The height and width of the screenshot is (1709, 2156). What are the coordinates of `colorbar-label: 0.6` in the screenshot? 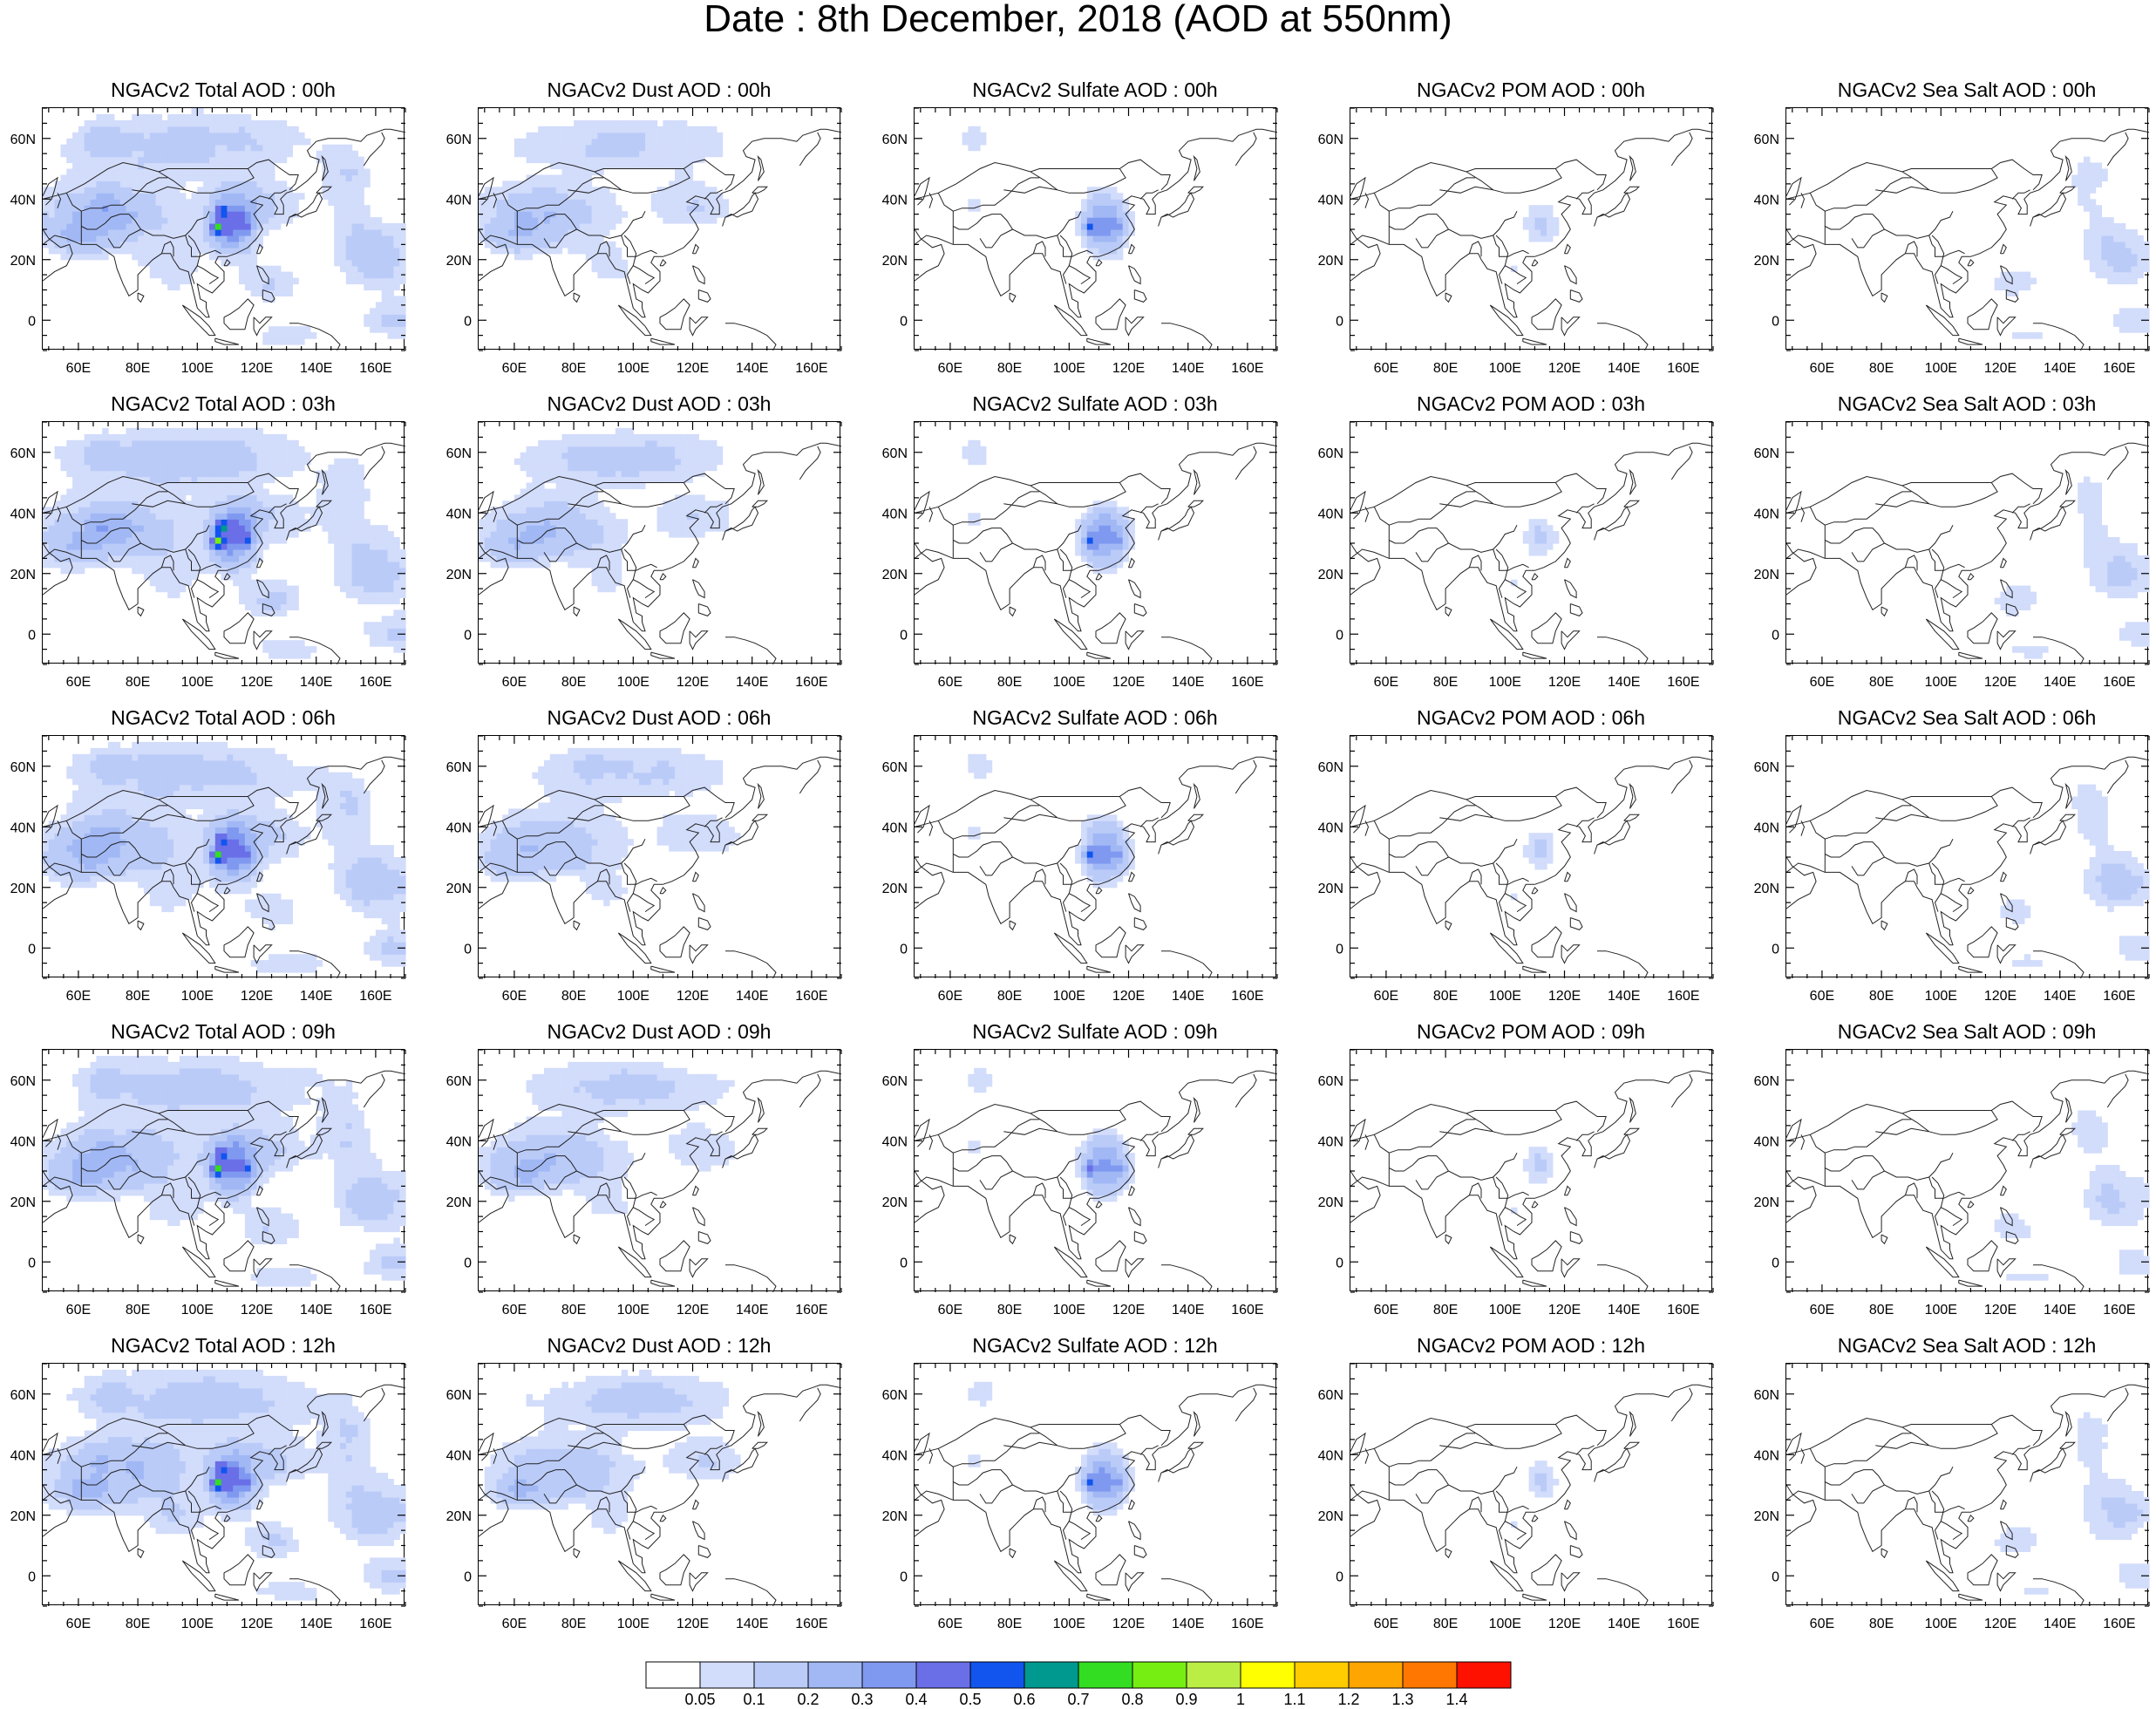 It's located at (1024, 1700).